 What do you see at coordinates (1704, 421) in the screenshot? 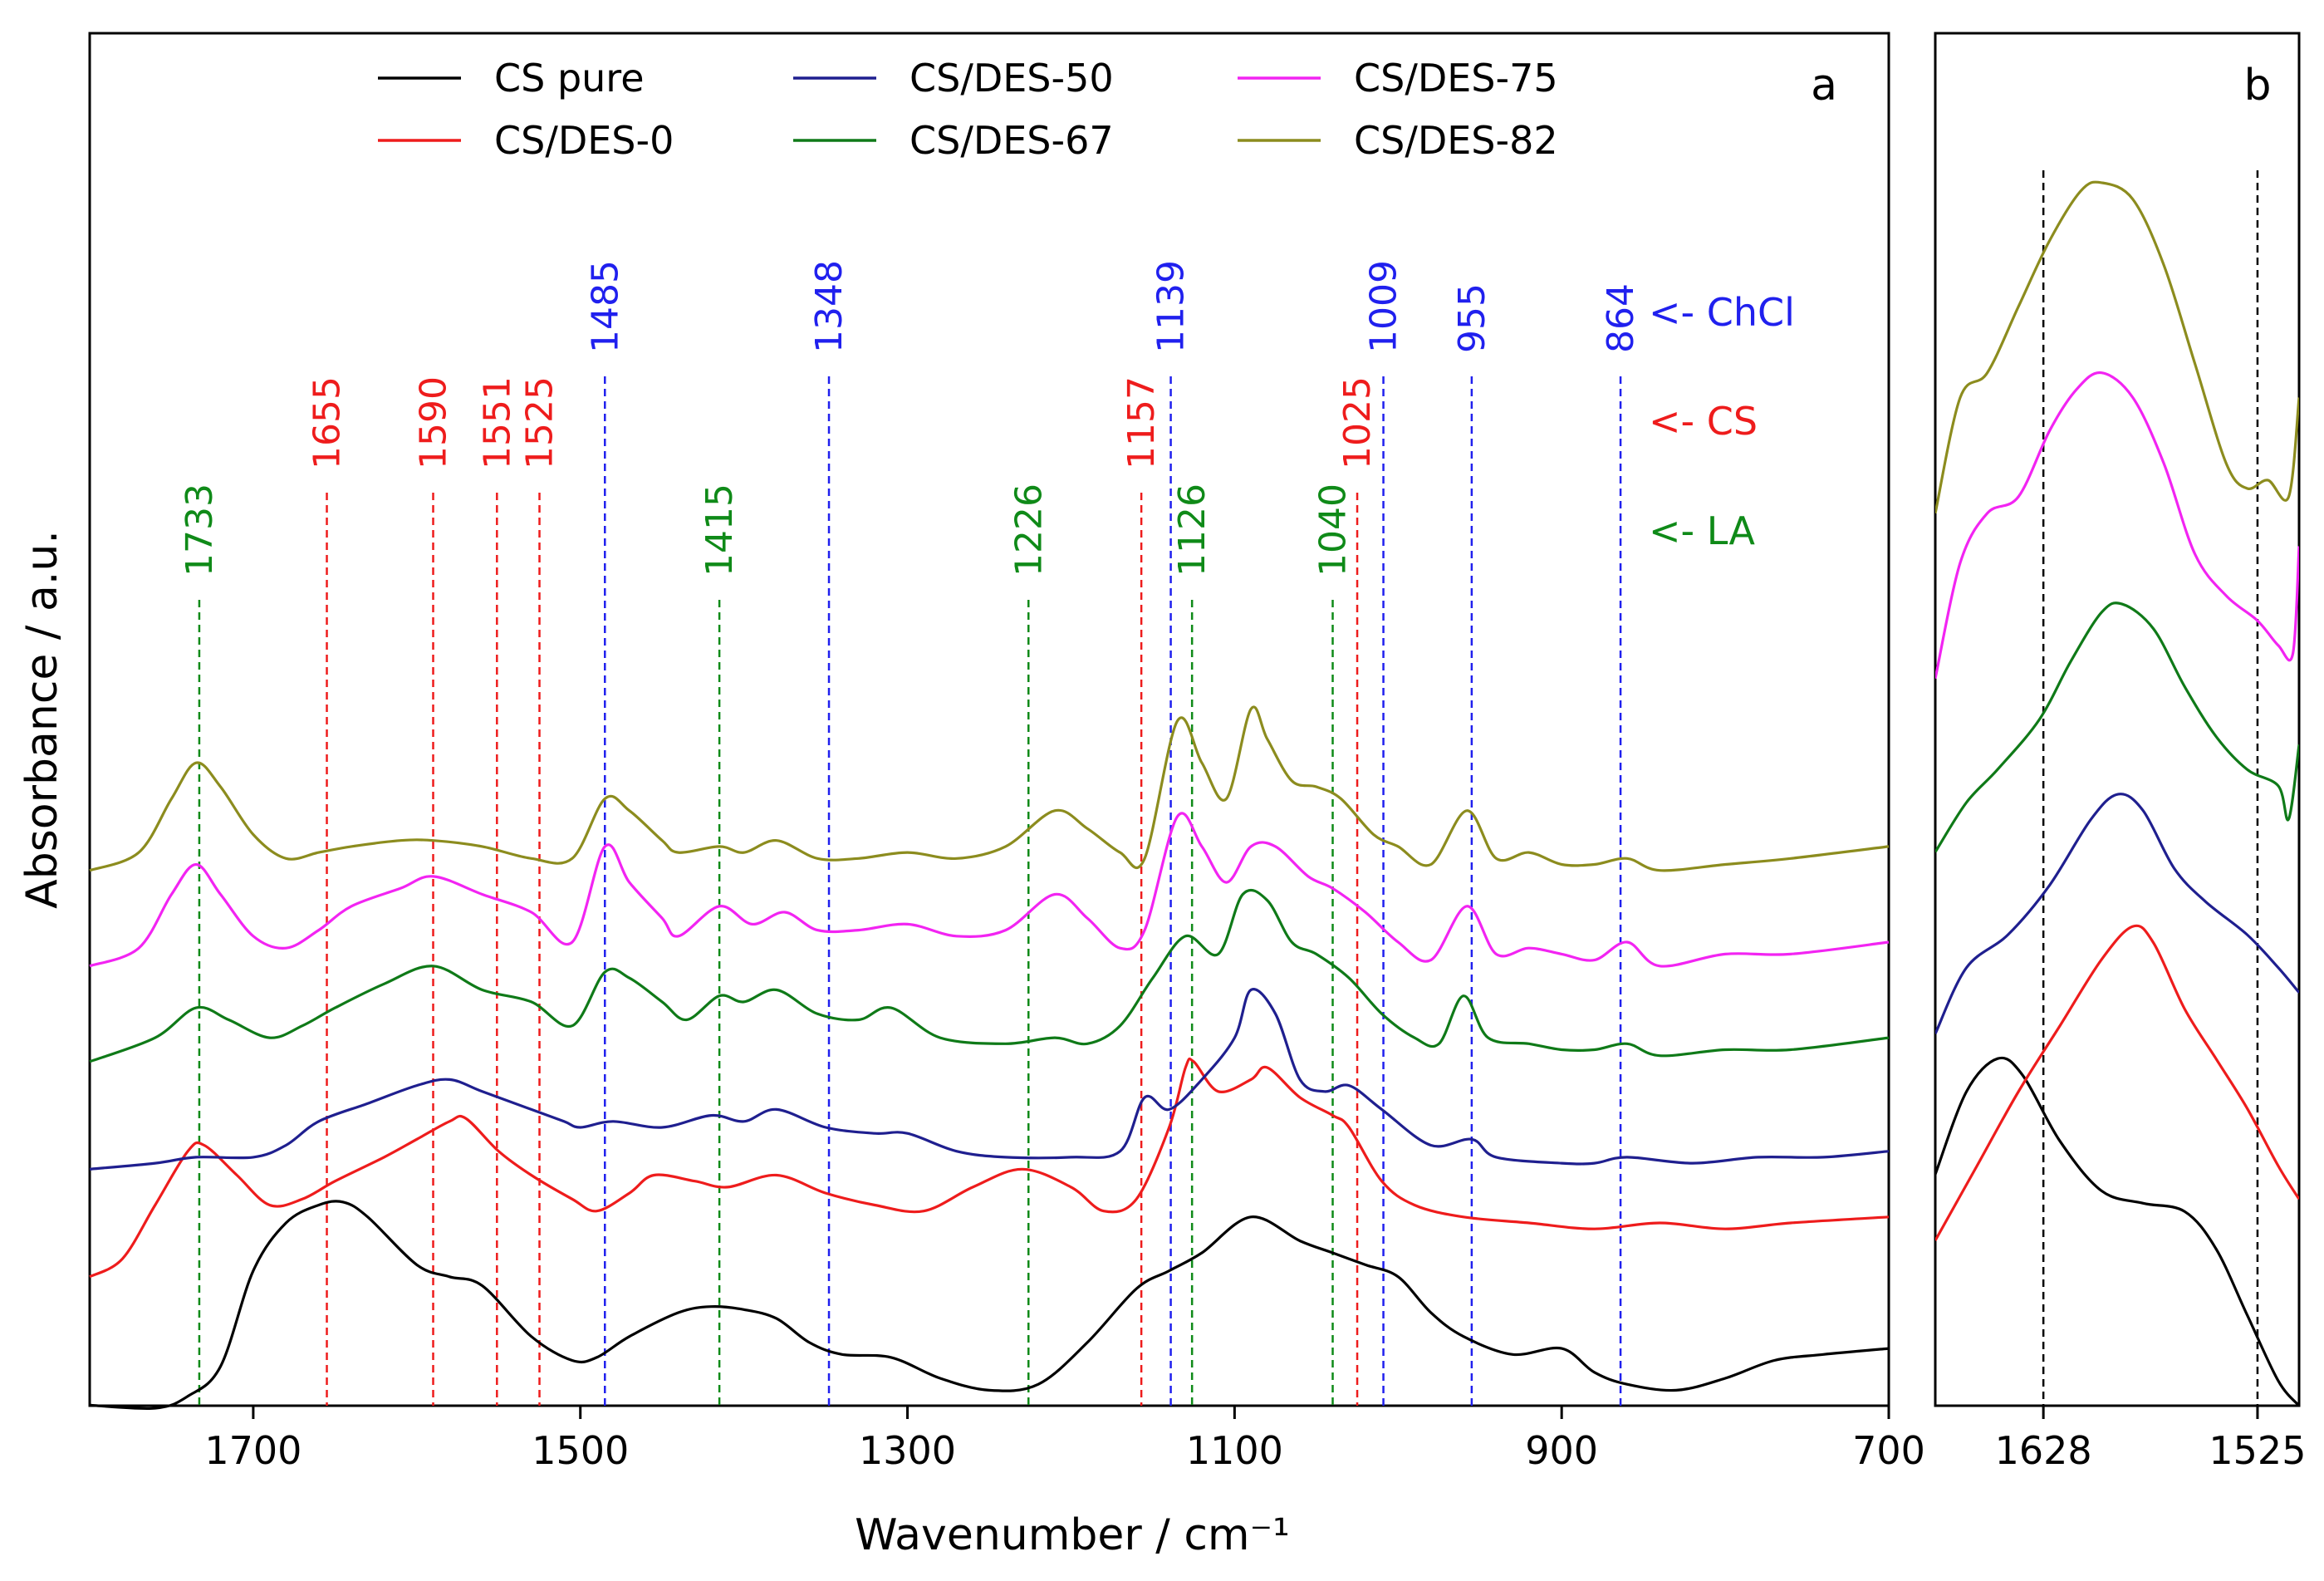
I see `group-label-cs: <- CS` at bounding box center [1704, 421].